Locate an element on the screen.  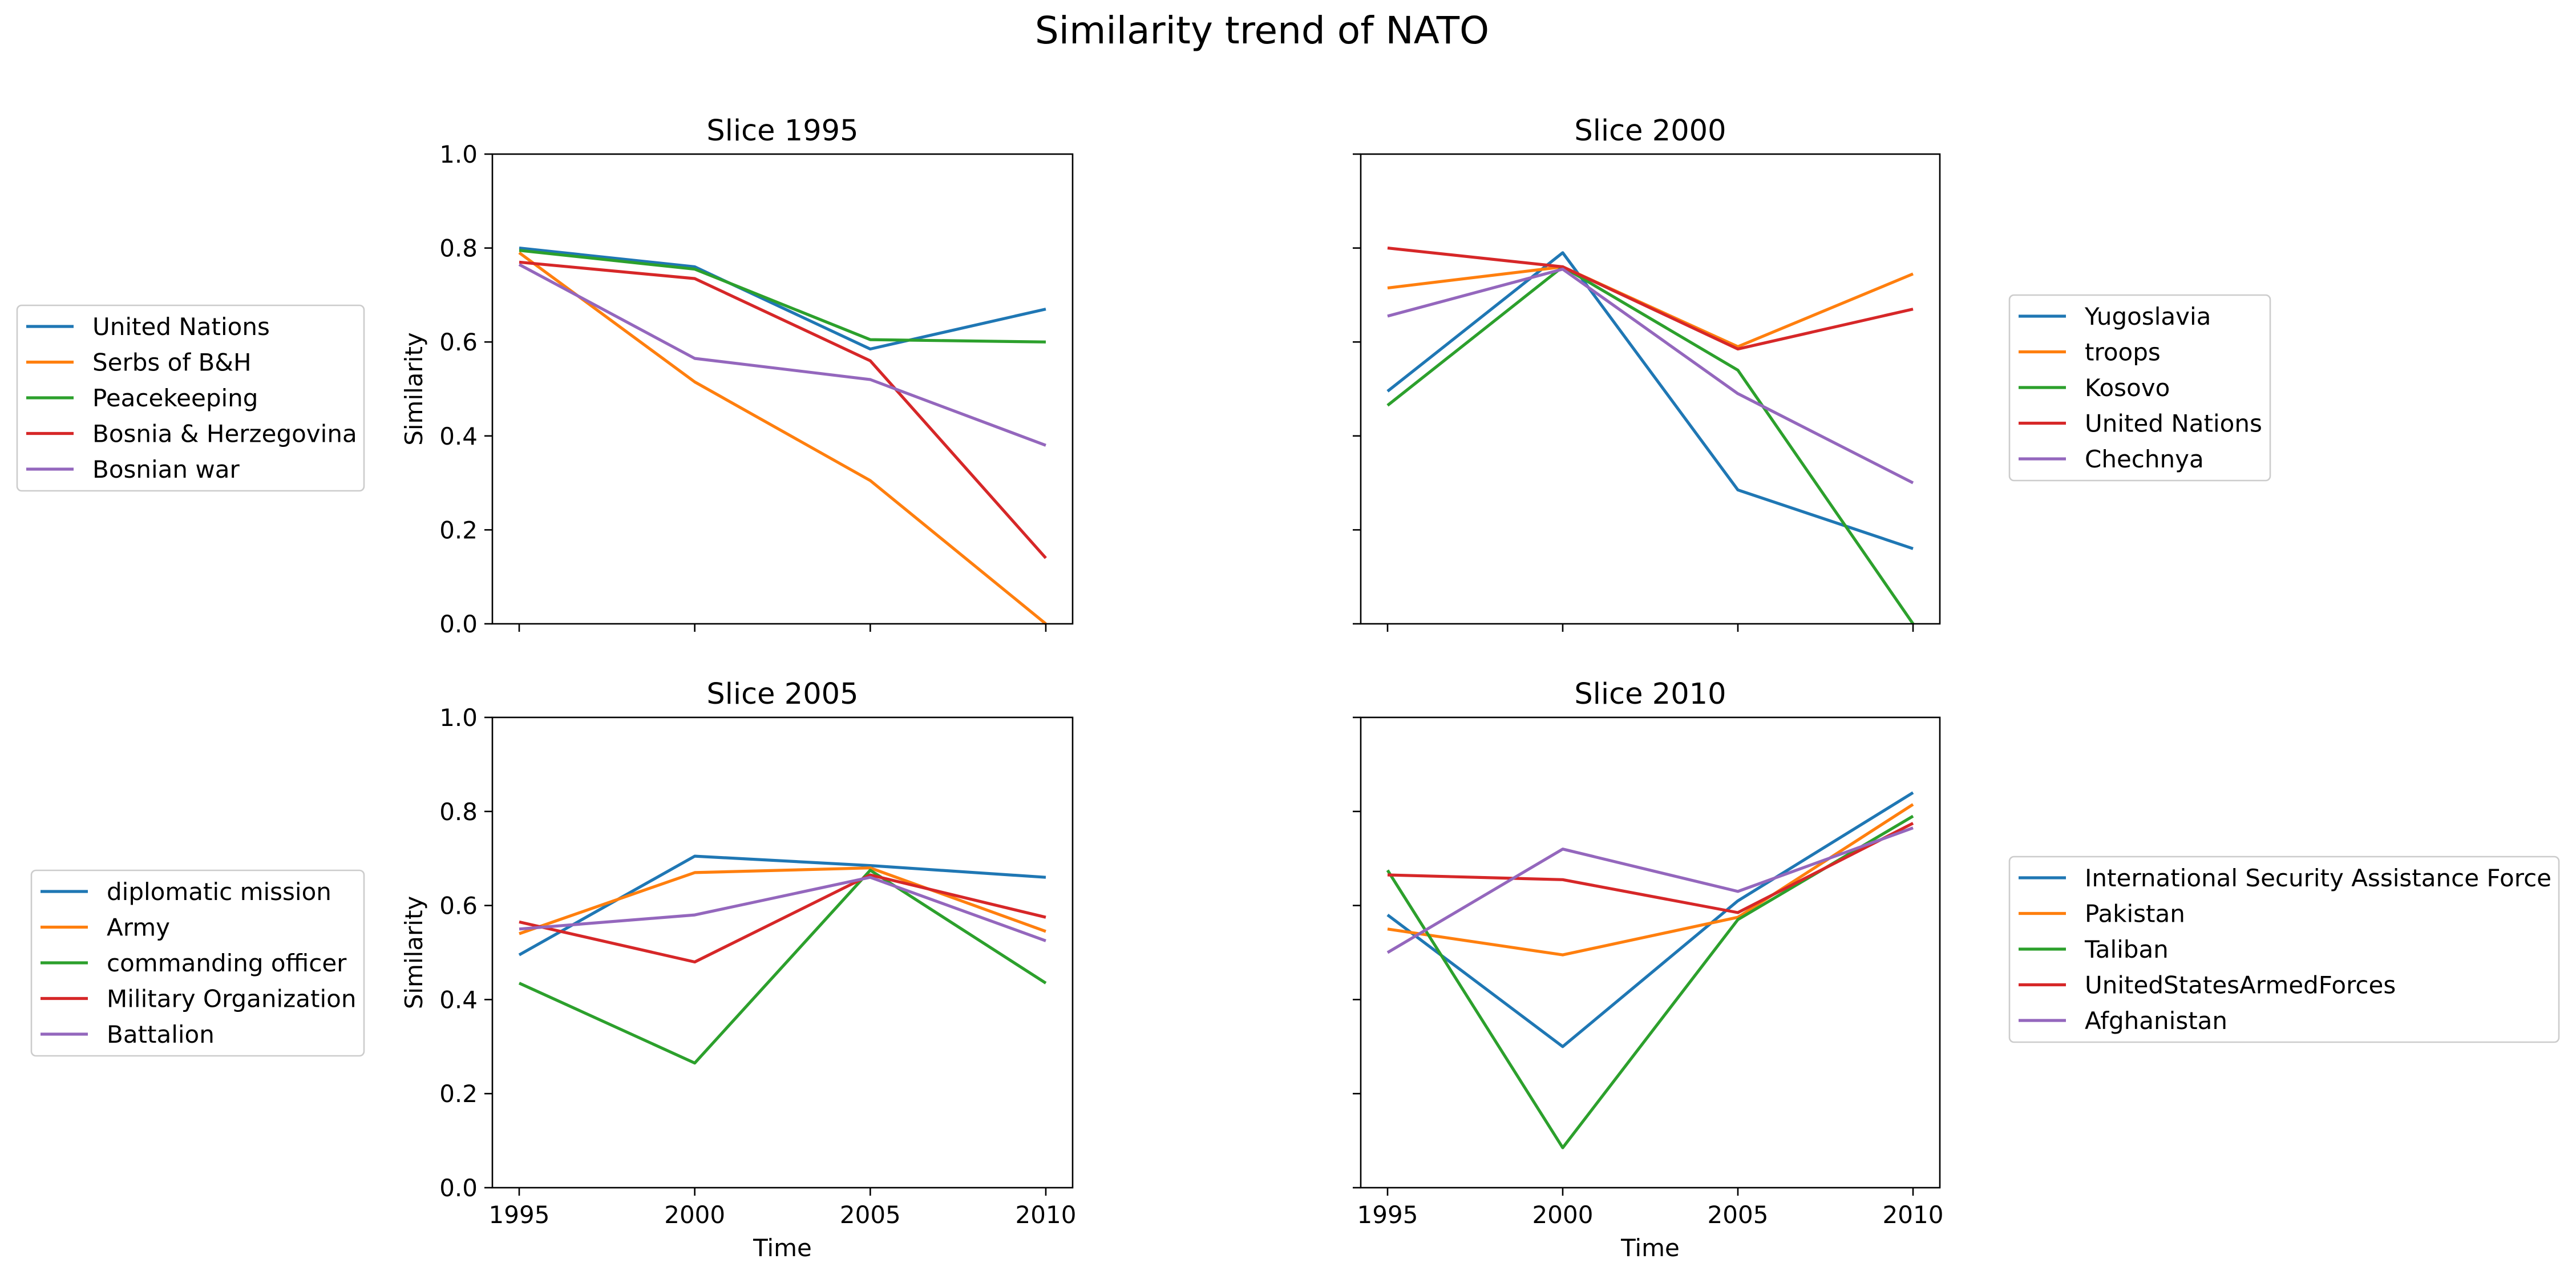
legend-label: diplomatic mission is located at coordinates (219, 892).